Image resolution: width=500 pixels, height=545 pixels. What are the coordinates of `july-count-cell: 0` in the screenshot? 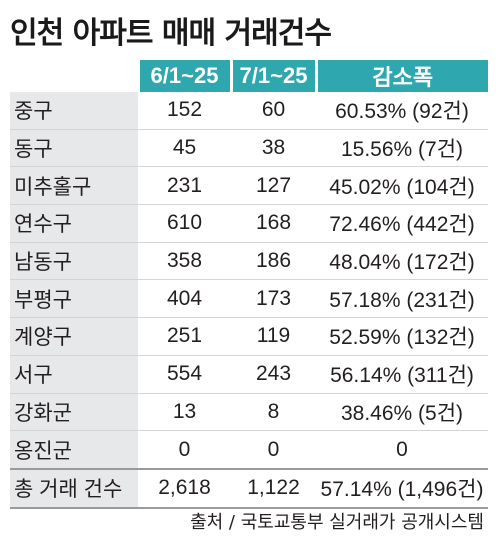 It's located at (273, 450).